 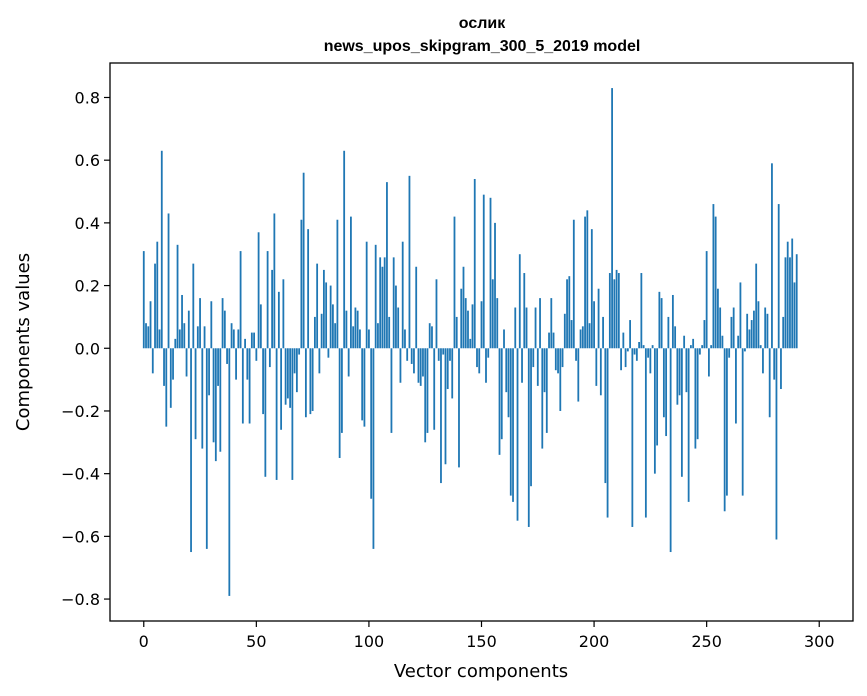 What do you see at coordinates (369, 641) in the screenshot?
I see `x-tick-label: 100` at bounding box center [369, 641].